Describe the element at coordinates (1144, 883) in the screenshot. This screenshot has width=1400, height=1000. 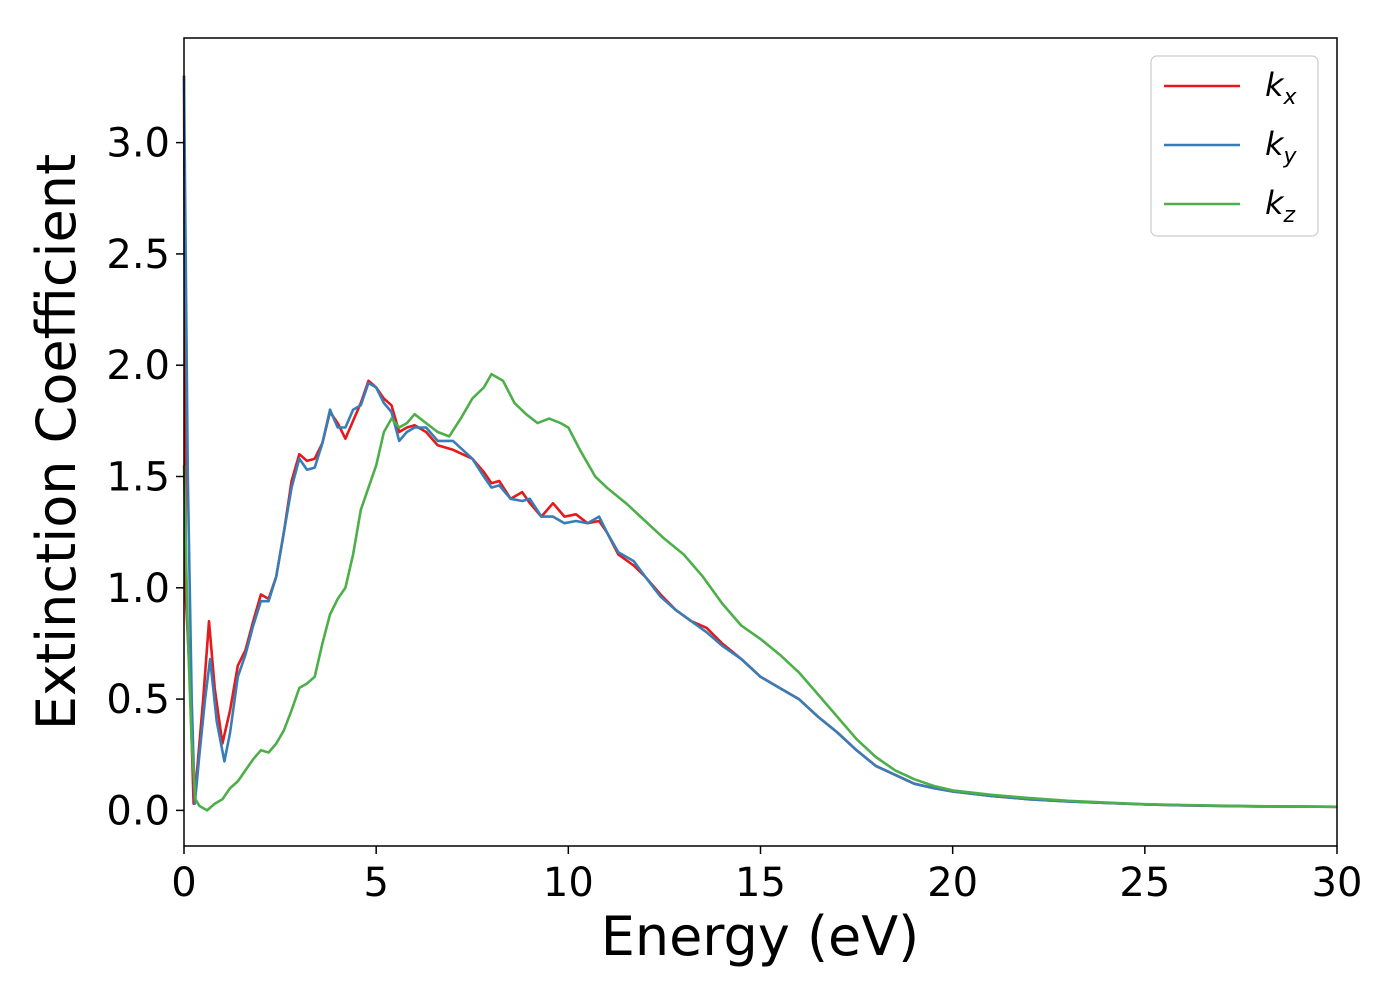
I see `x-tick-label: 25` at that location.